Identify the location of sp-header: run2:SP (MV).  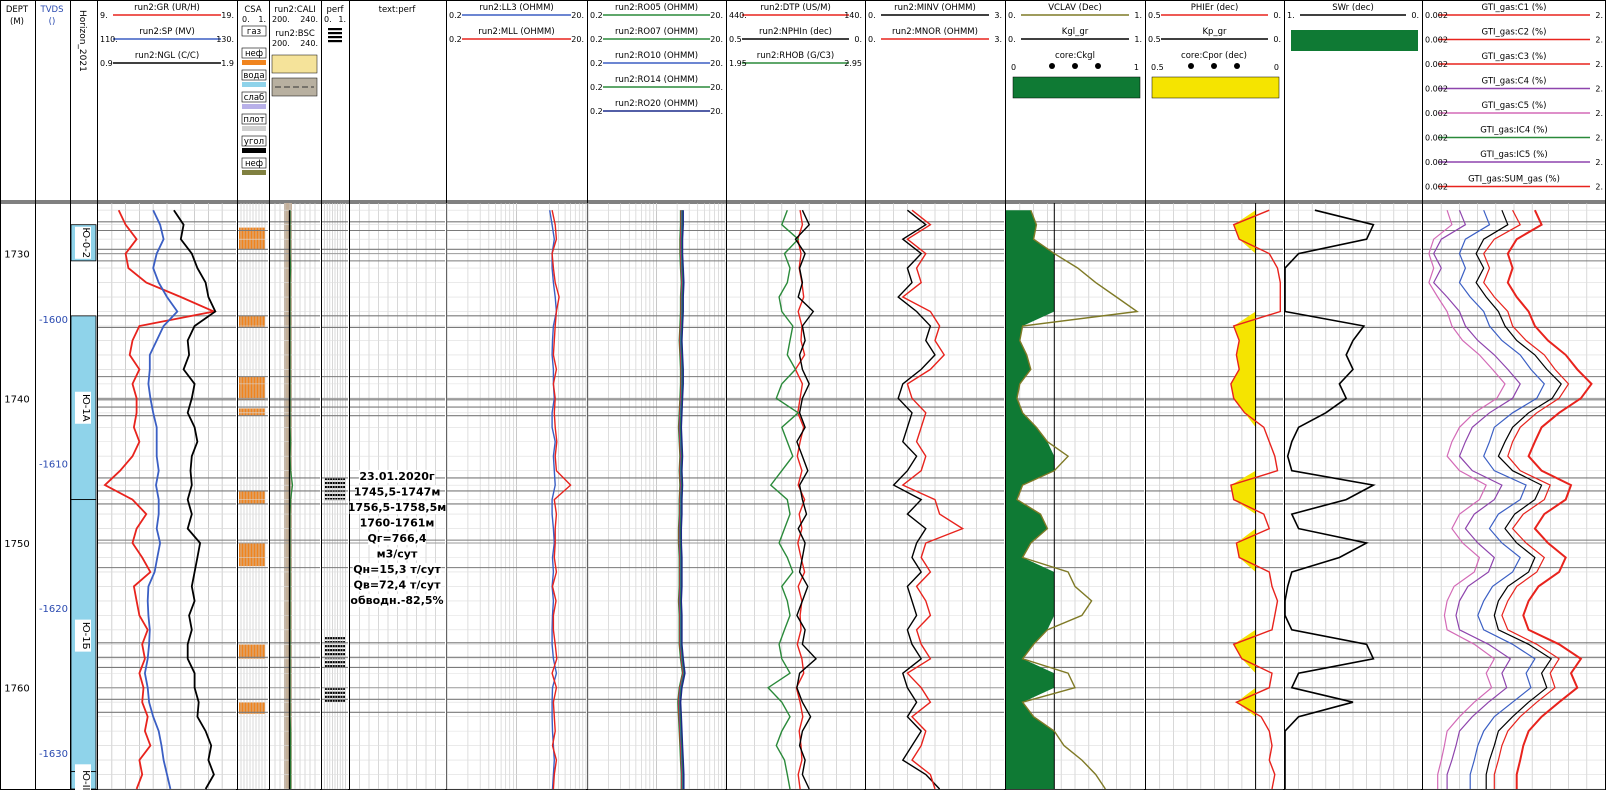
(167, 32).